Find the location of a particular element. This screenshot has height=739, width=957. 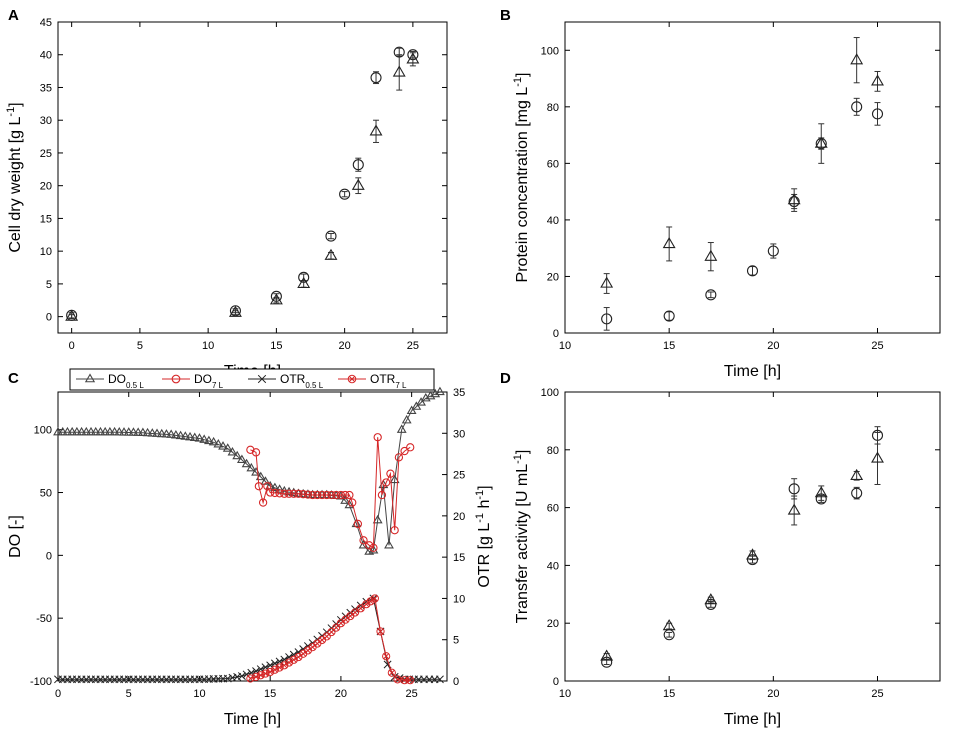

label-part: h is located at coordinates (484, 506).